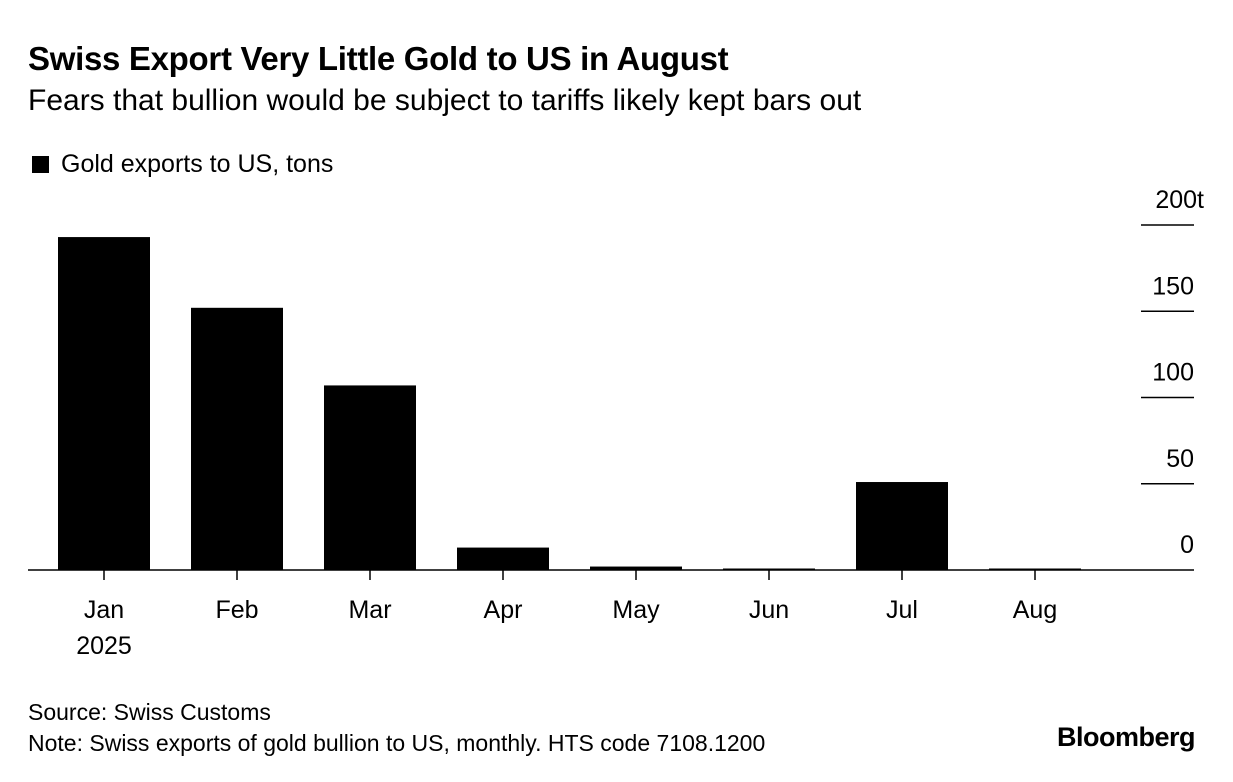 Image resolution: width=1233 pixels, height=782 pixels. I want to click on bar-mar, so click(370, 477).